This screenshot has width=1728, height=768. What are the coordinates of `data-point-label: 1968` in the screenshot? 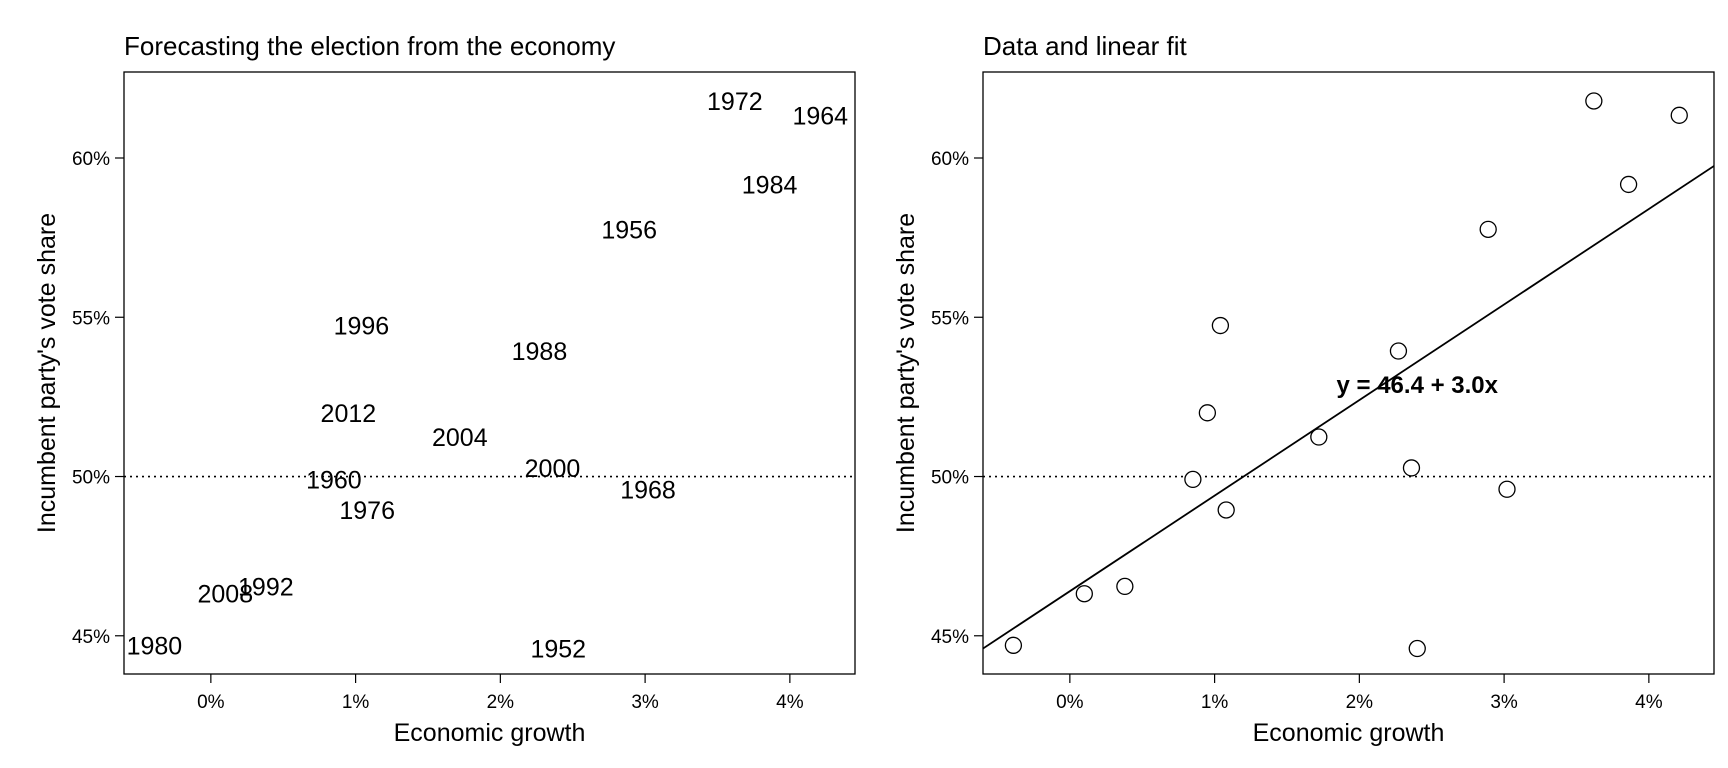 It's located at (648, 490).